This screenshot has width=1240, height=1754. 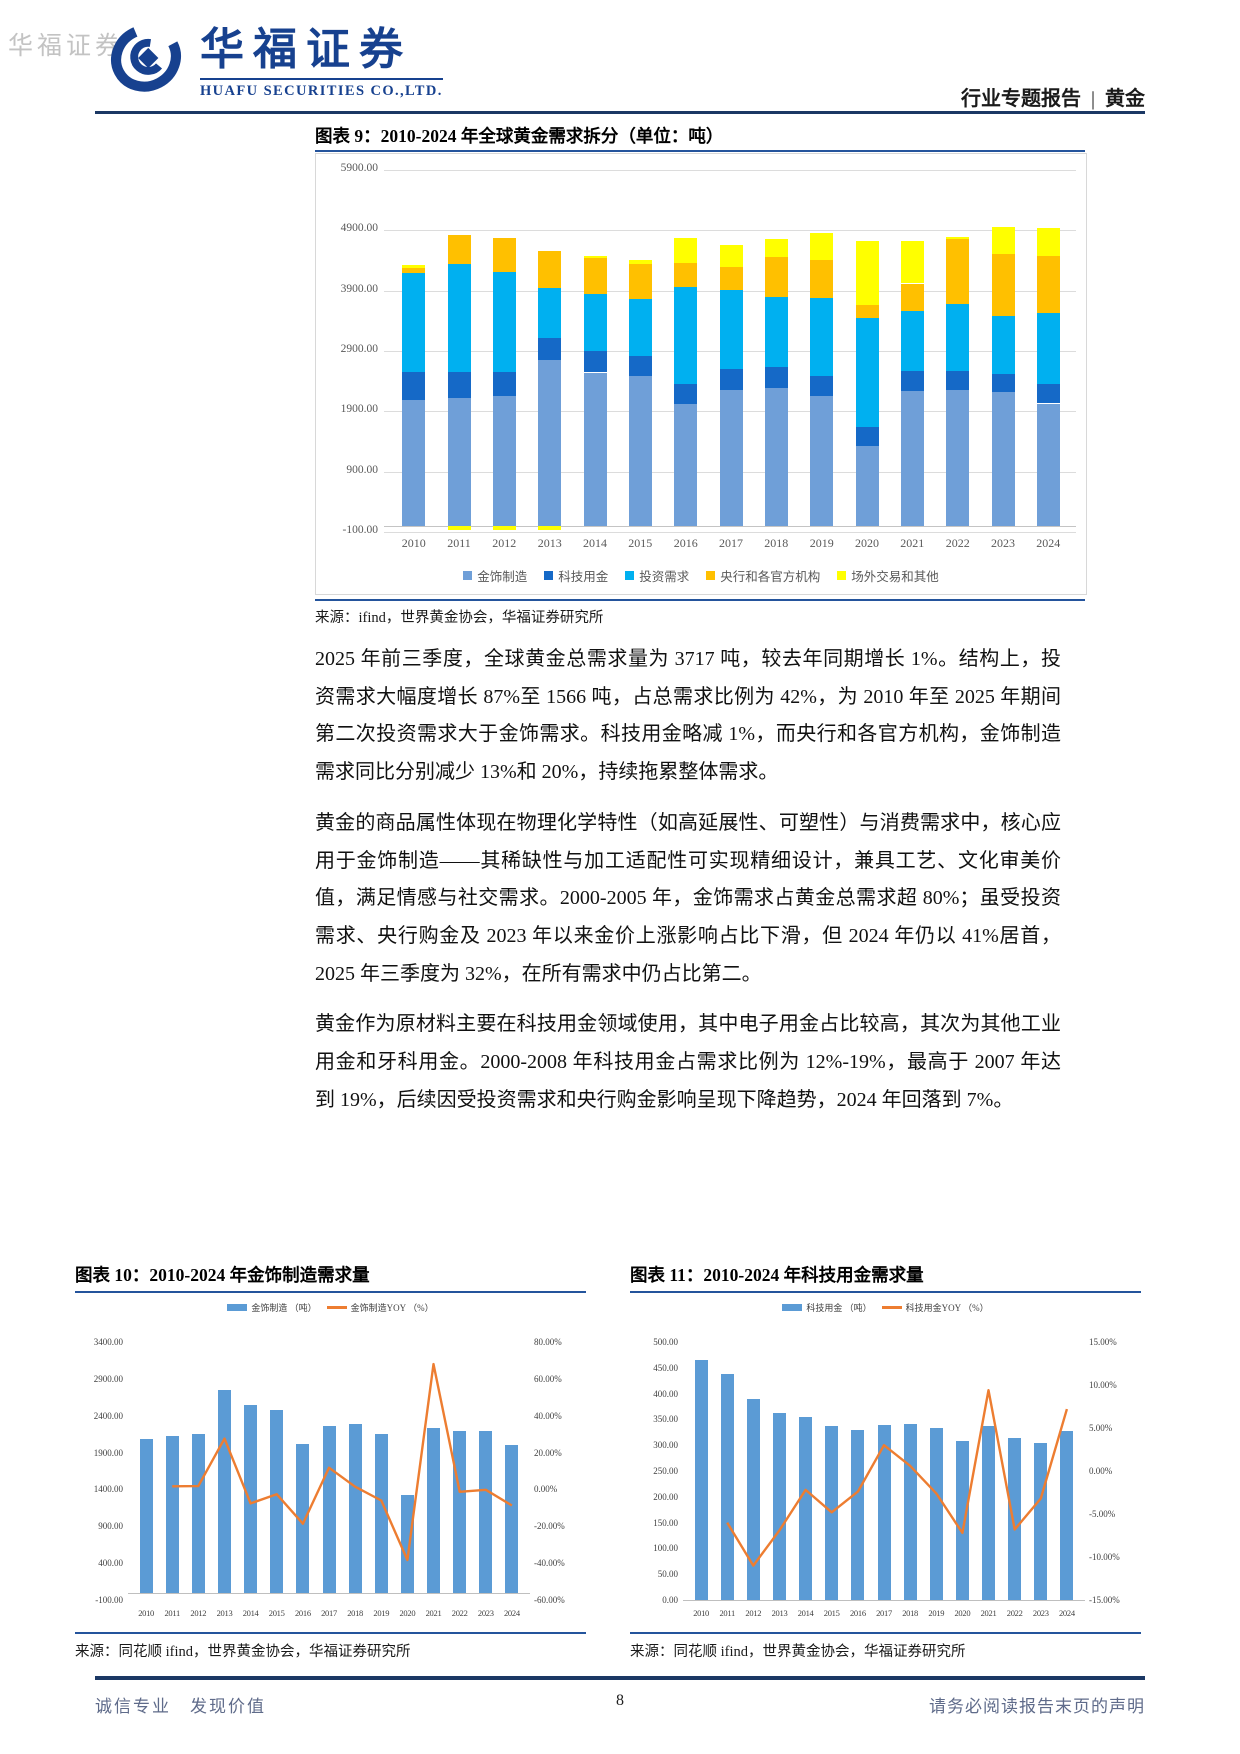 I want to click on legend-label: 科技用金 （吨）, so click(x=839, y=1308).